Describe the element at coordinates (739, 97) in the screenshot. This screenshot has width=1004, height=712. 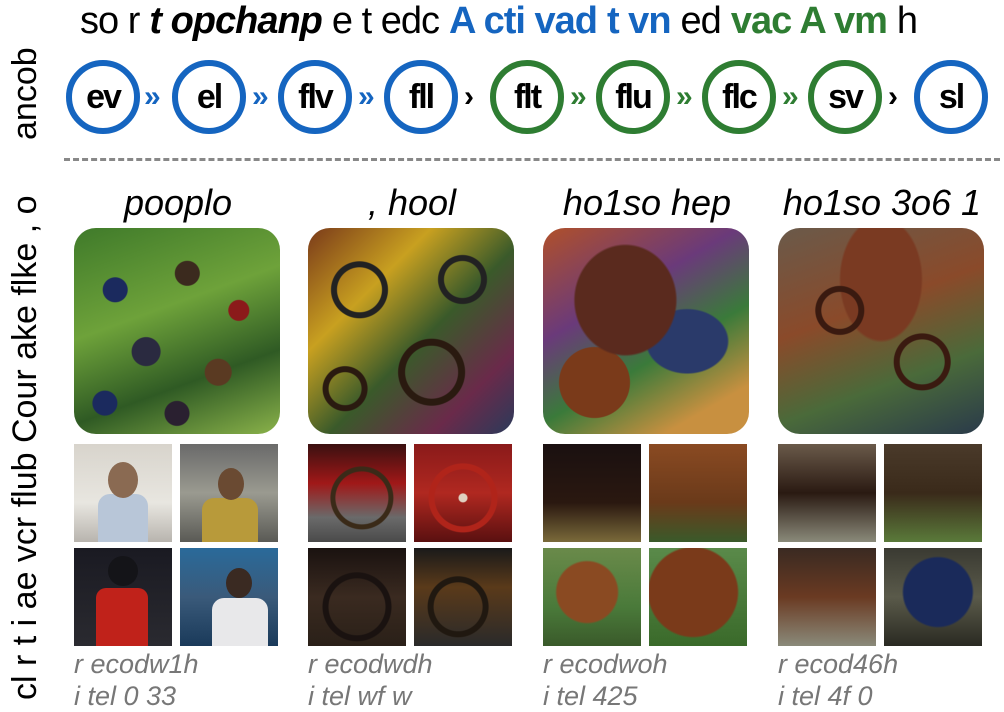
I see `chain-node: flc` at that location.